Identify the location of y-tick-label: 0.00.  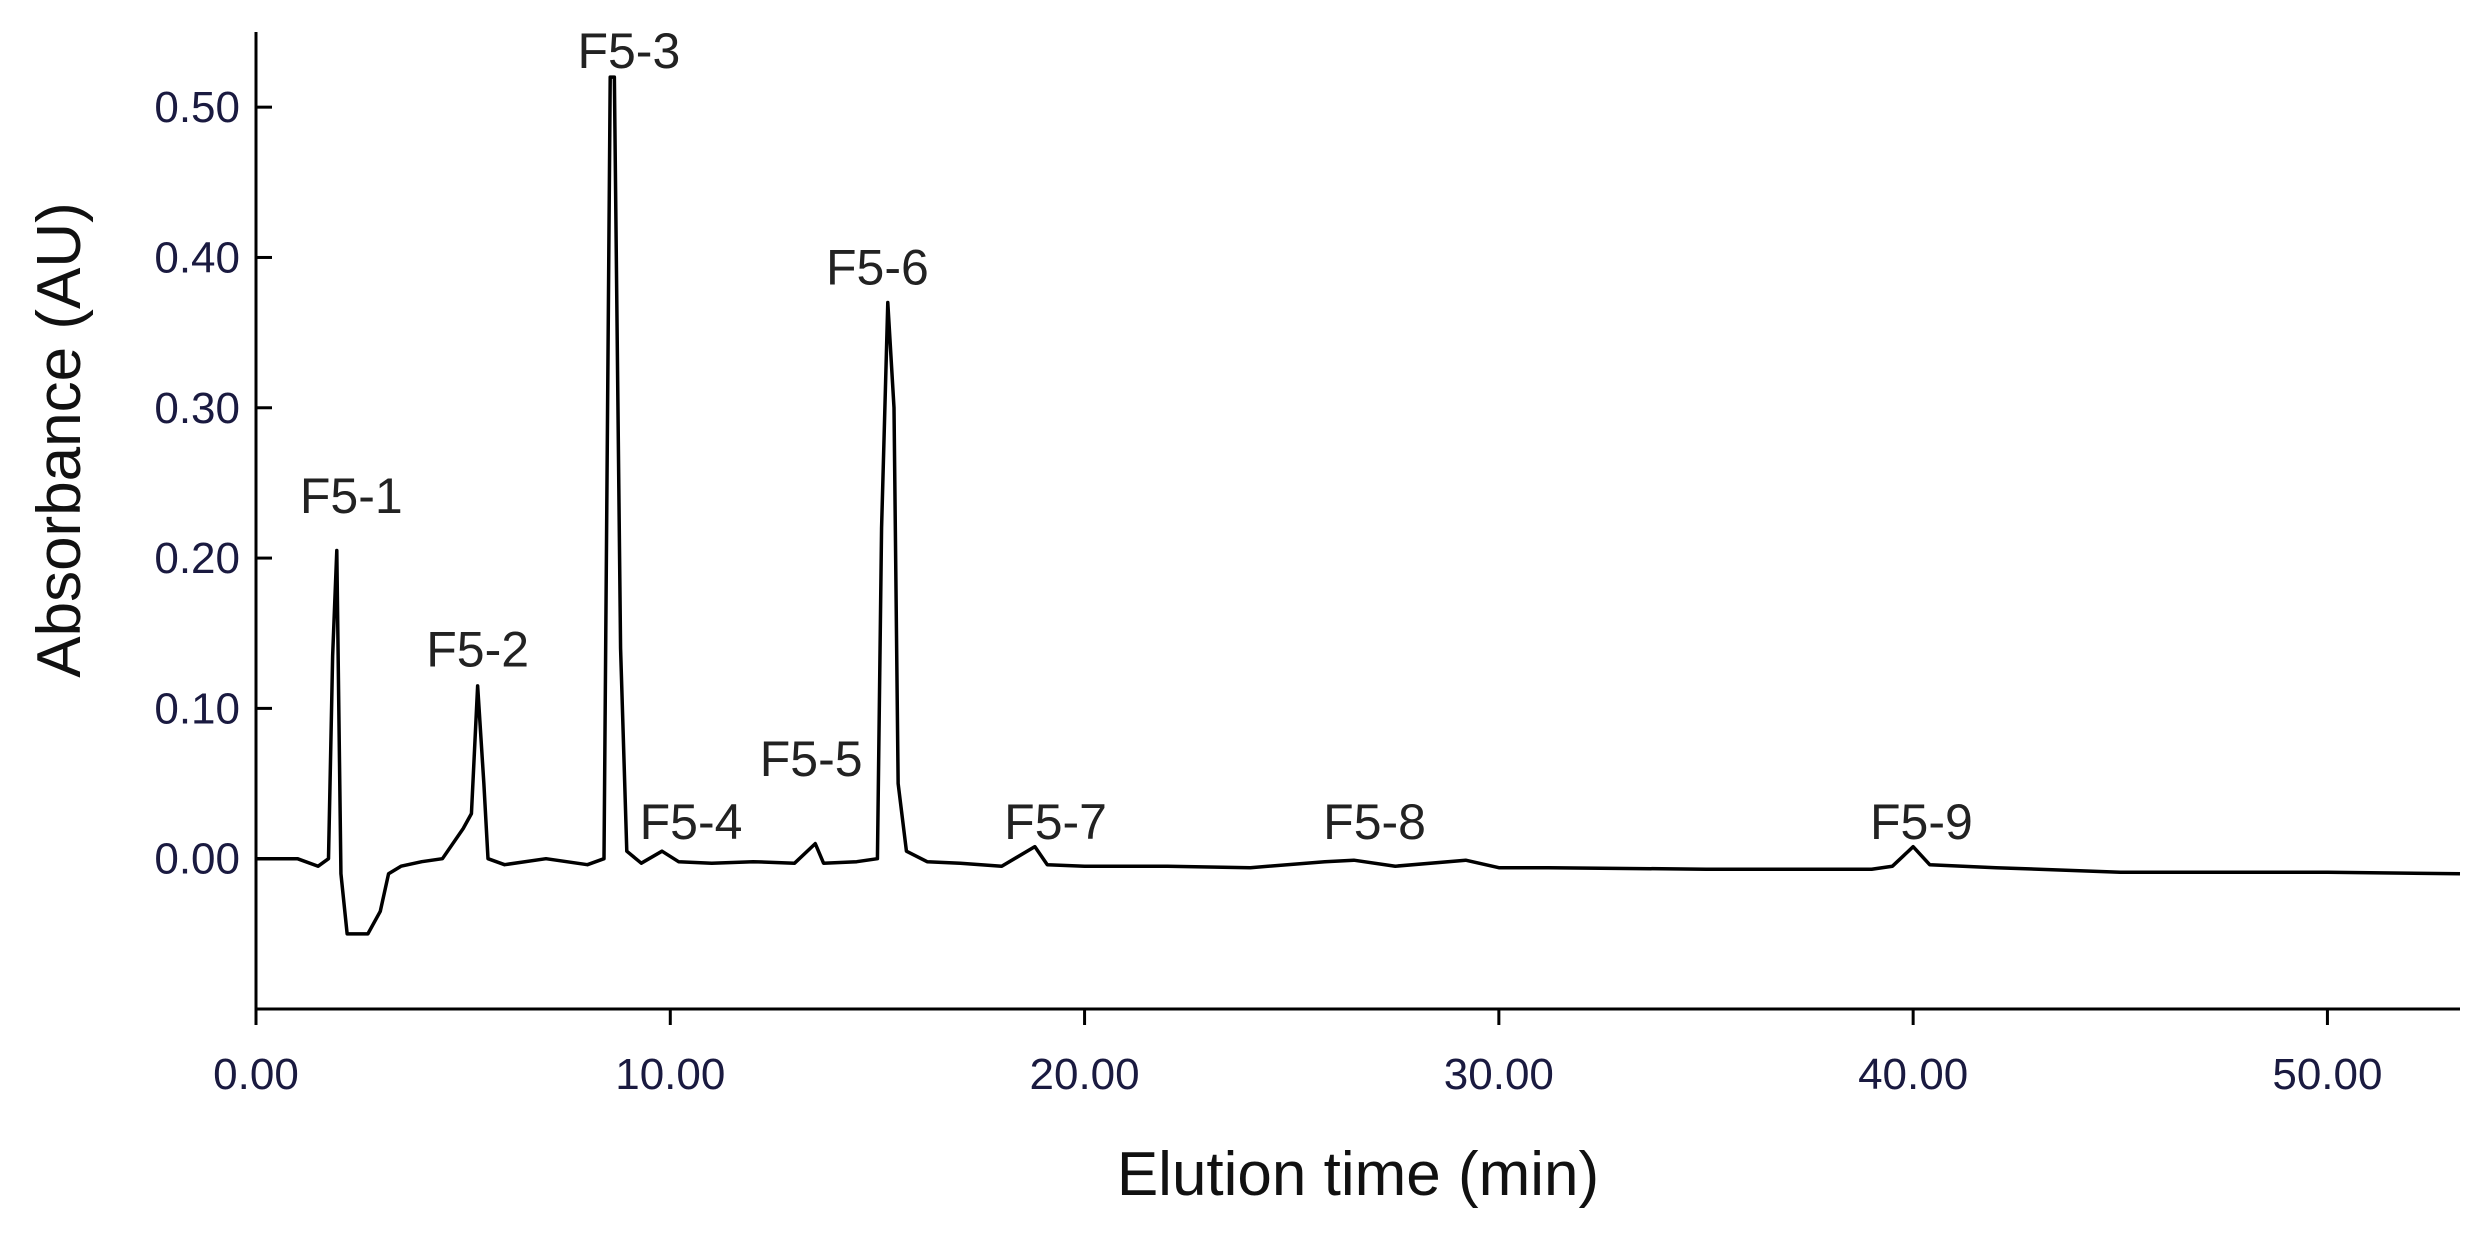
(197, 859).